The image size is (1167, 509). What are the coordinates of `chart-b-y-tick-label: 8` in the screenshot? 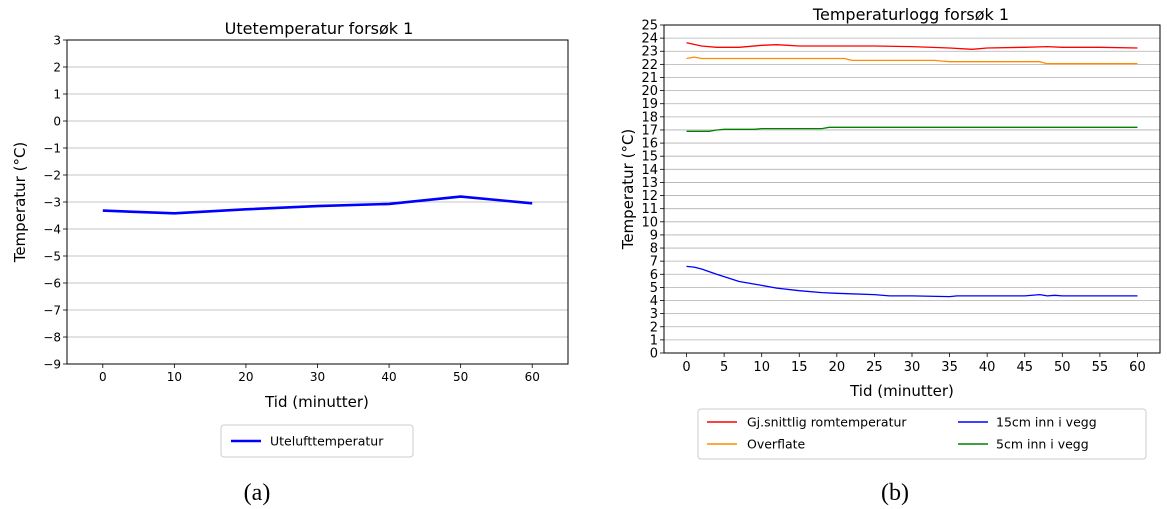 It's located at (654, 249).